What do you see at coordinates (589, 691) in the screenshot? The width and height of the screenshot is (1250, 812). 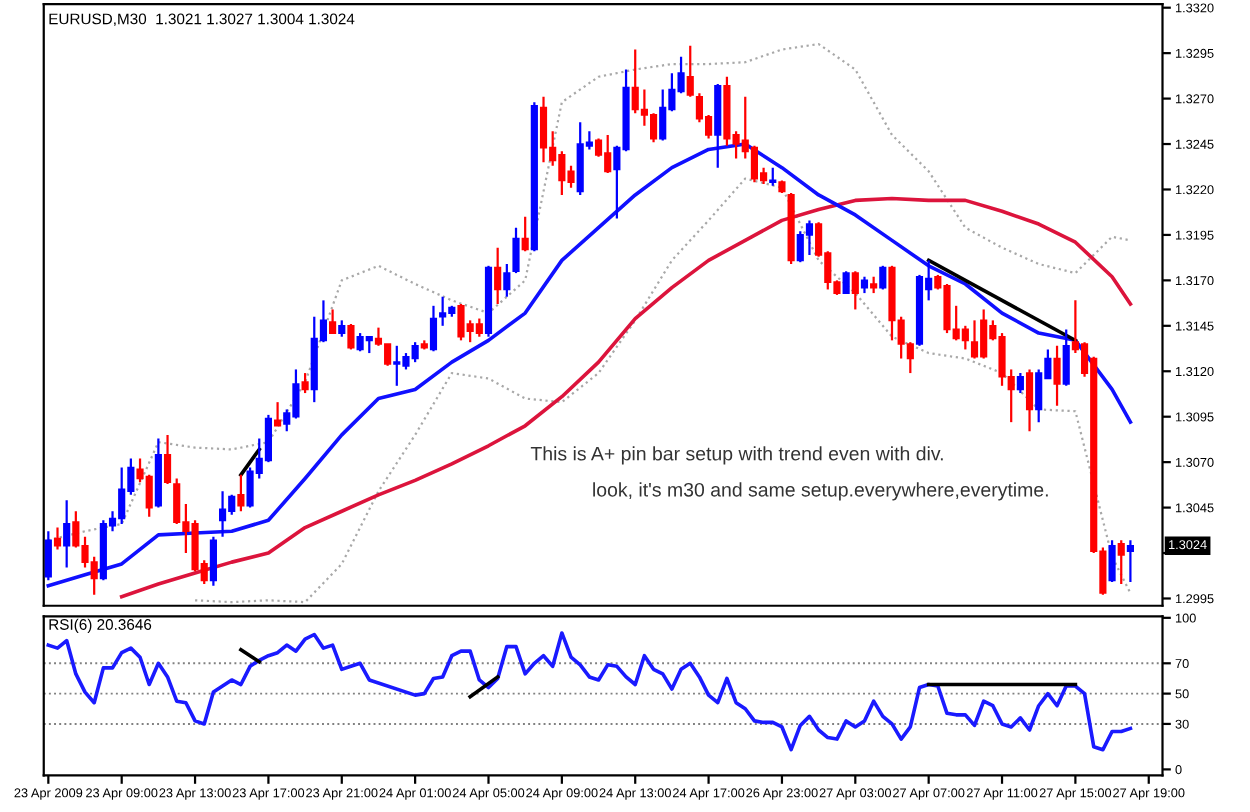 I see `line-series` at bounding box center [589, 691].